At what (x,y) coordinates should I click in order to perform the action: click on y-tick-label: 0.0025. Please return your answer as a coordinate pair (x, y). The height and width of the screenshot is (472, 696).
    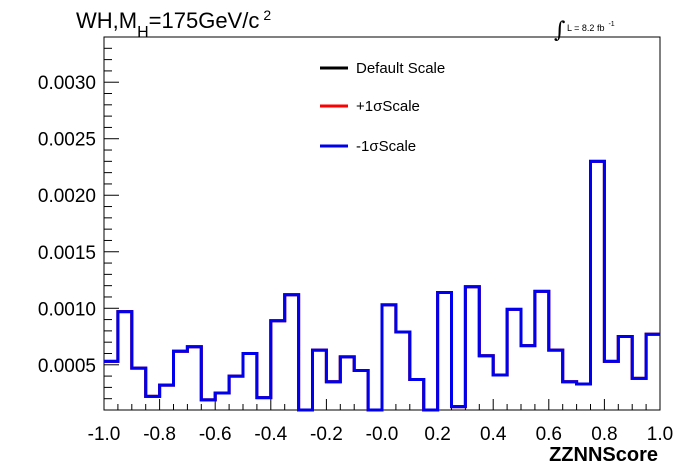
    Looking at the image, I should click on (67, 140).